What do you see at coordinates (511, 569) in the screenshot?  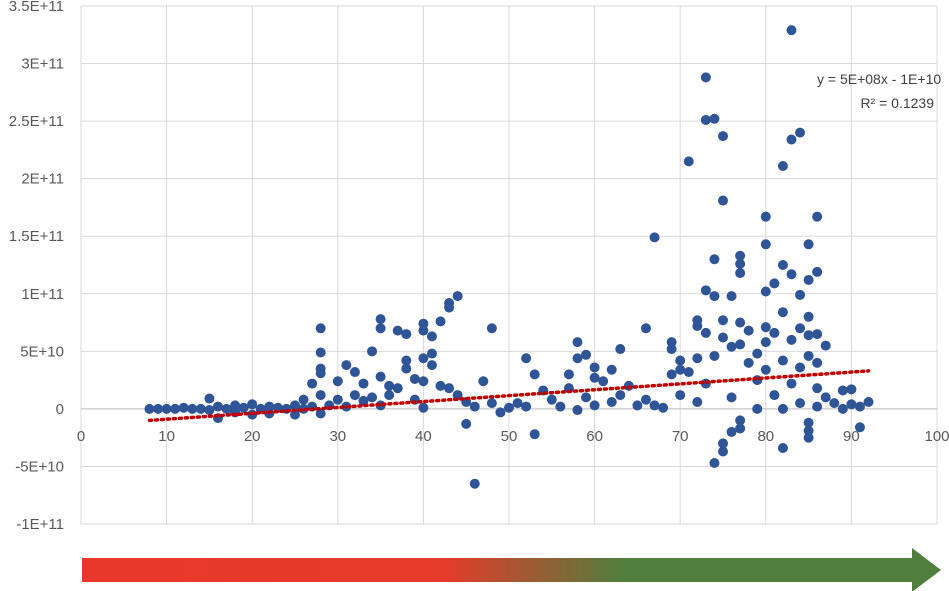 I see `gradient-direction-arrow` at bounding box center [511, 569].